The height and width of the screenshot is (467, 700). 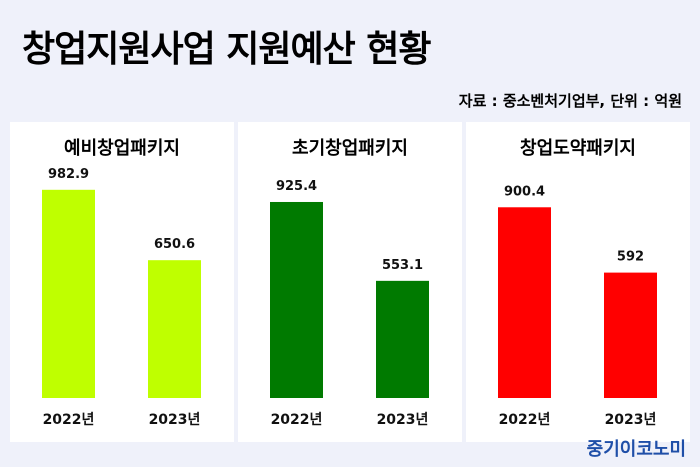 I want to click on chart-title: 초기창업패키지, so click(x=350, y=148).